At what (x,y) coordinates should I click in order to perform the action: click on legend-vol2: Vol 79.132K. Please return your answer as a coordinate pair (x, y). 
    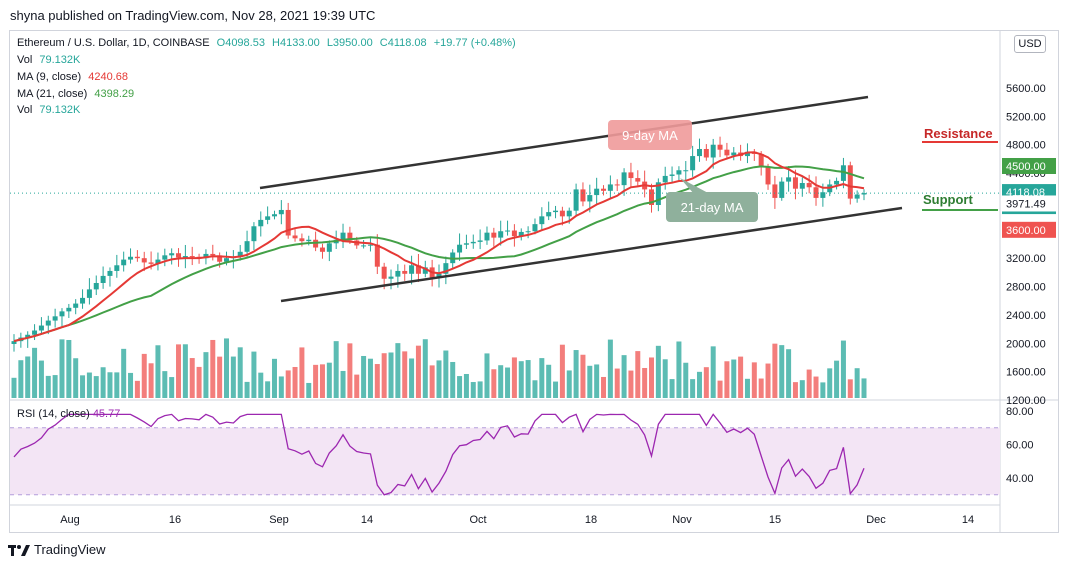
    Looking at the image, I should click on (50, 110).